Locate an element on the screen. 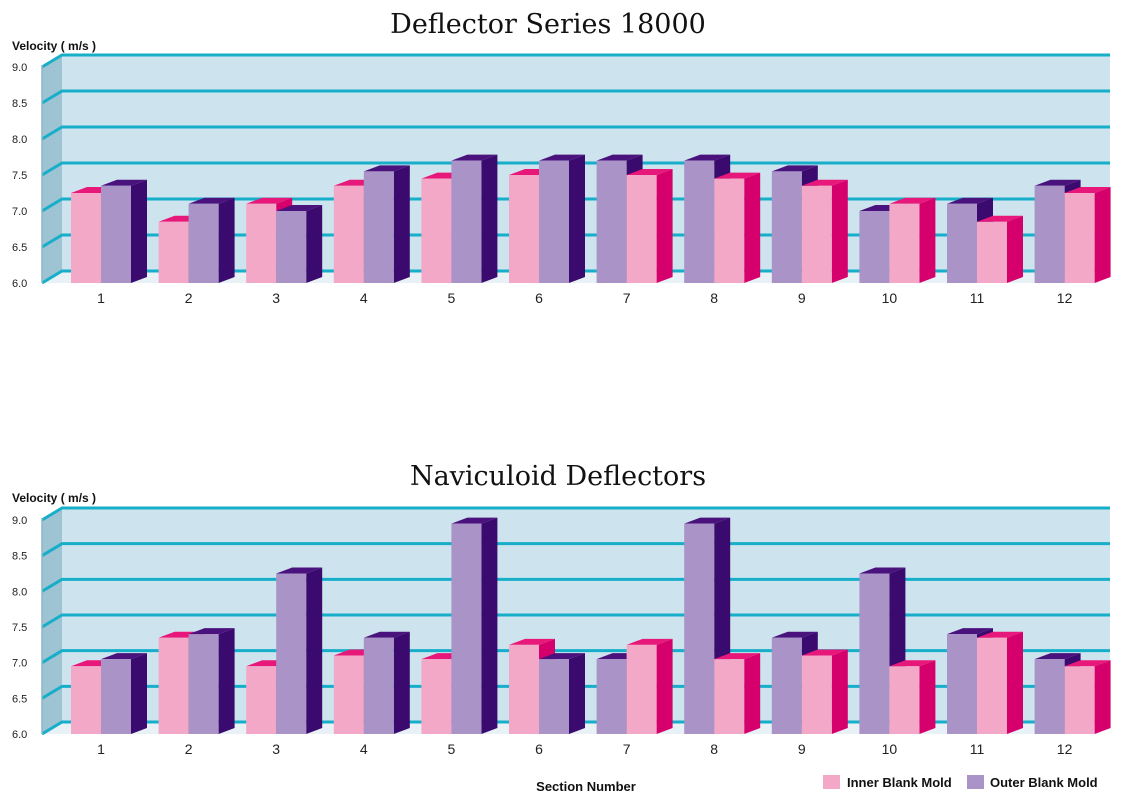  y-tick-label: 8.0 is located at coordinates (19, 592).